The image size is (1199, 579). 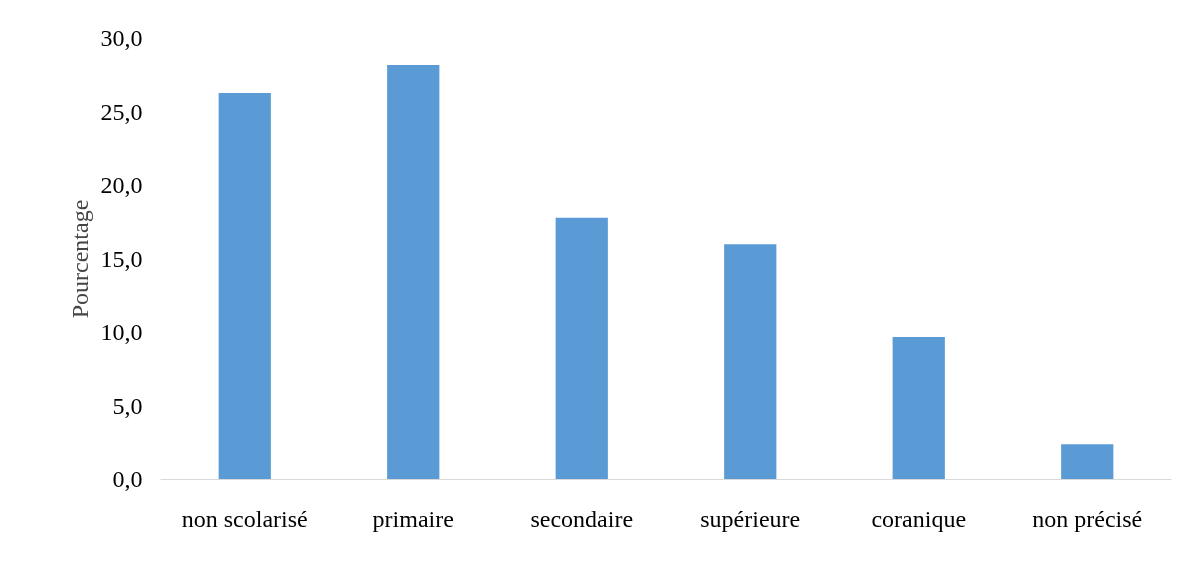 What do you see at coordinates (121, 332) in the screenshot?
I see `y-tick-label: 10,0` at bounding box center [121, 332].